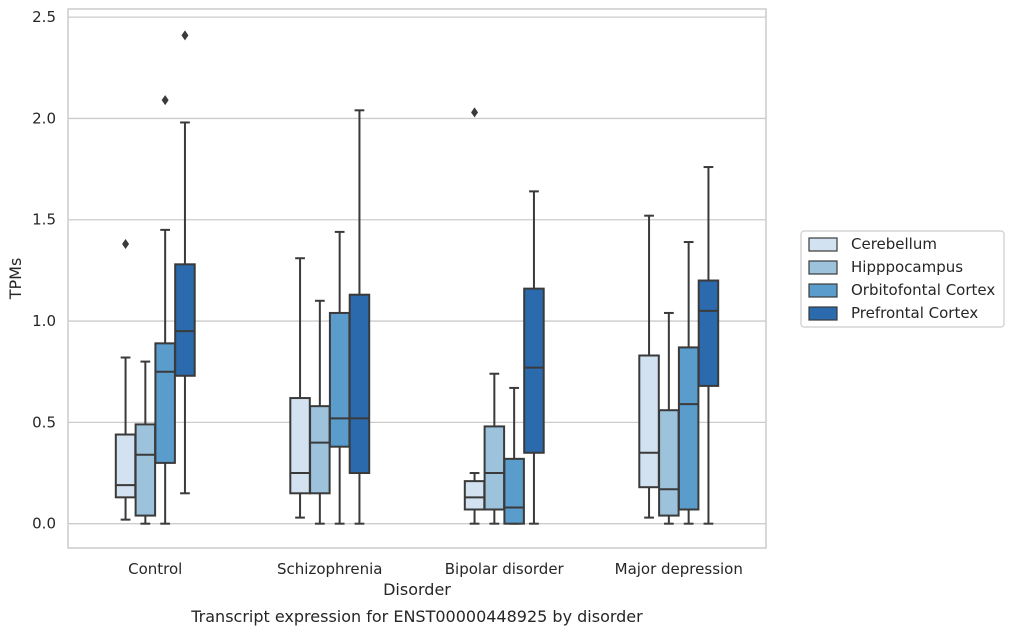 The width and height of the screenshot is (1014, 634). Describe the element at coordinates (44, 118) in the screenshot. I see `y-tick-label: 2.0` at that location.